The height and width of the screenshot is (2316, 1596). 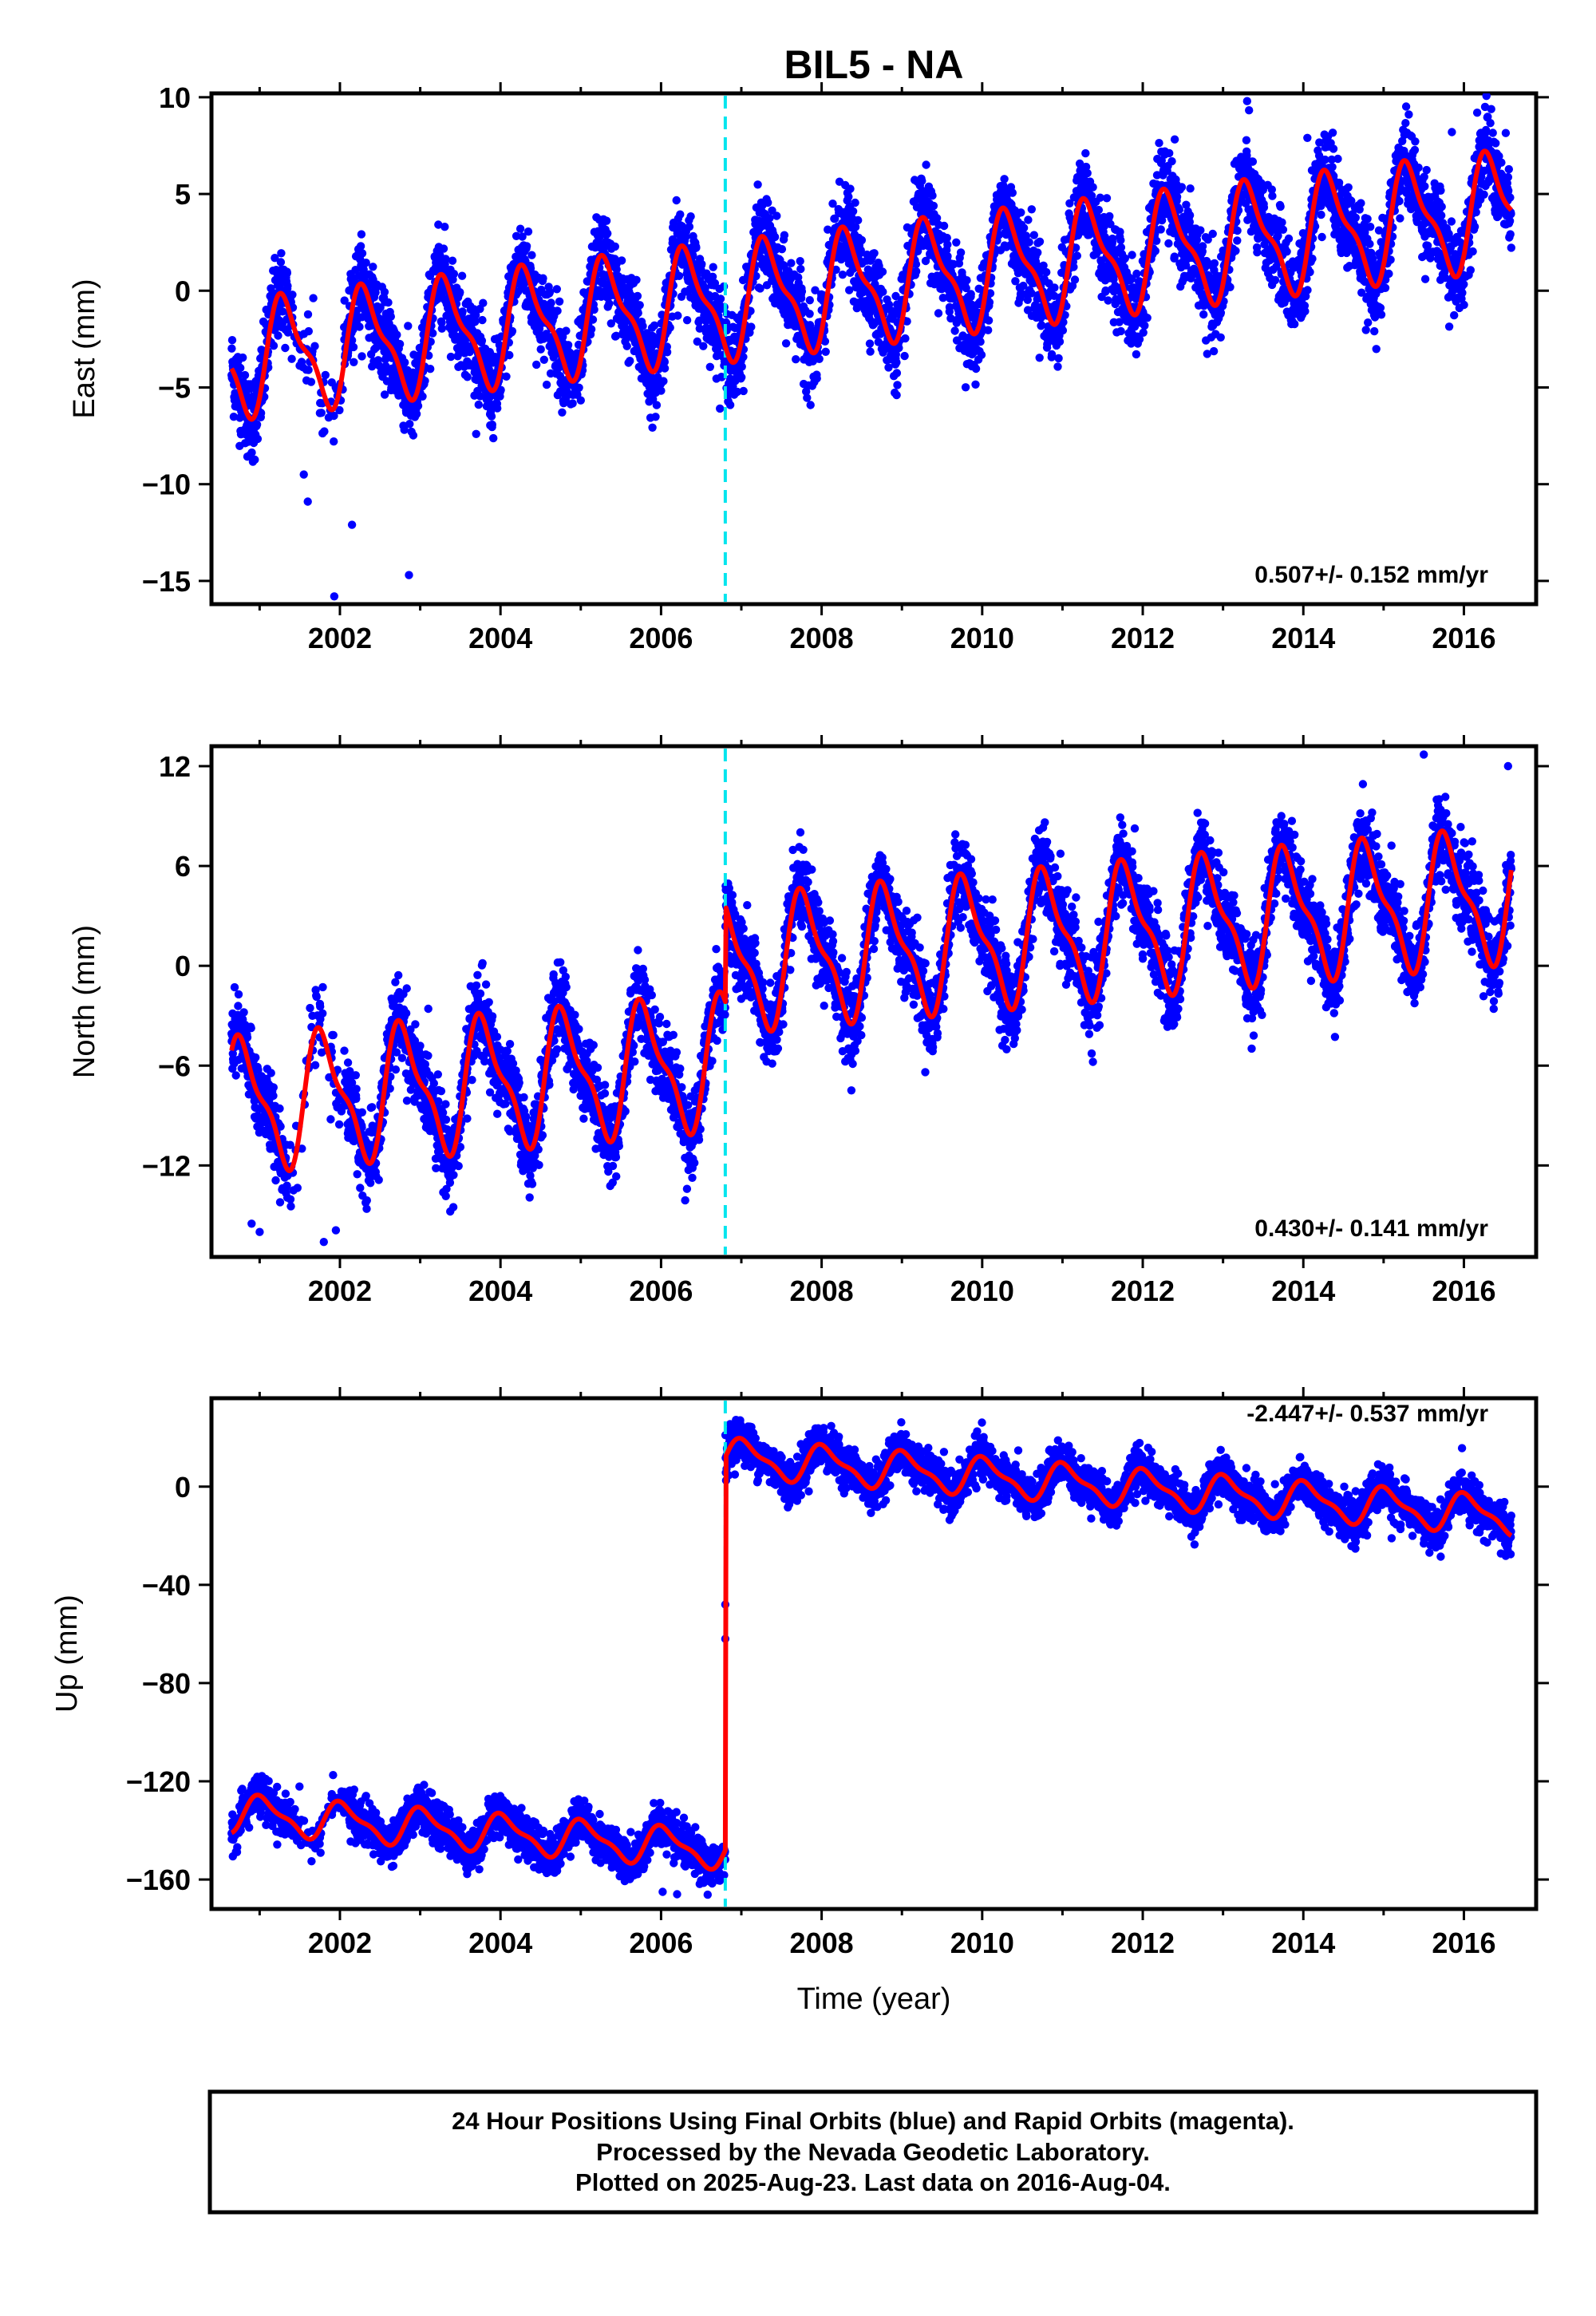 What do you see at coordinates (340, 638) in the screenshot?
I see `x-tick-label: 2002` at bounding box center [340, 638].